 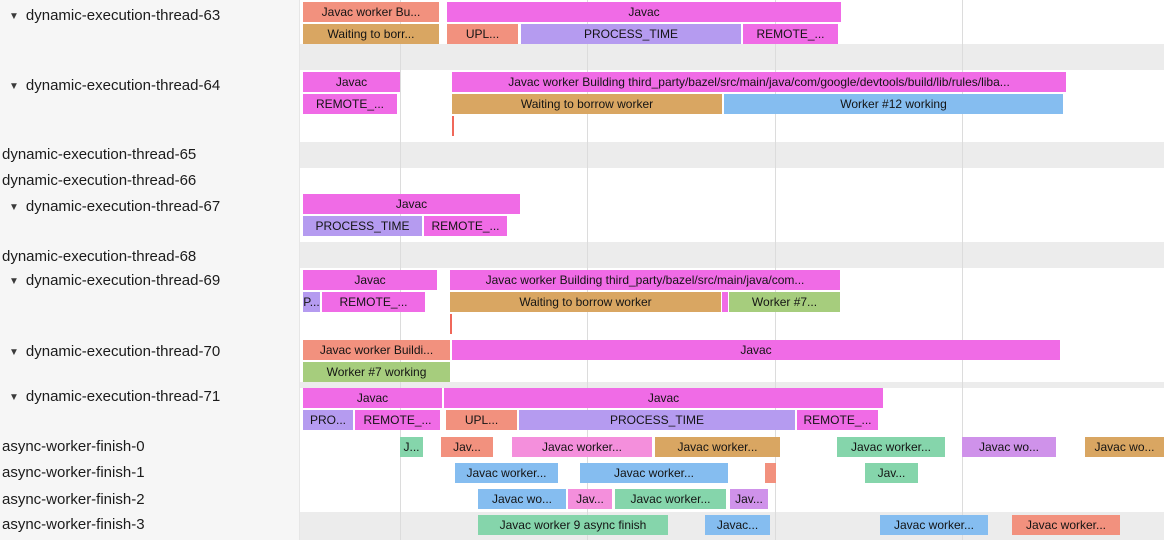 I want to click on thread-label: async-worker-finish-3, so click(x=72, y=525).